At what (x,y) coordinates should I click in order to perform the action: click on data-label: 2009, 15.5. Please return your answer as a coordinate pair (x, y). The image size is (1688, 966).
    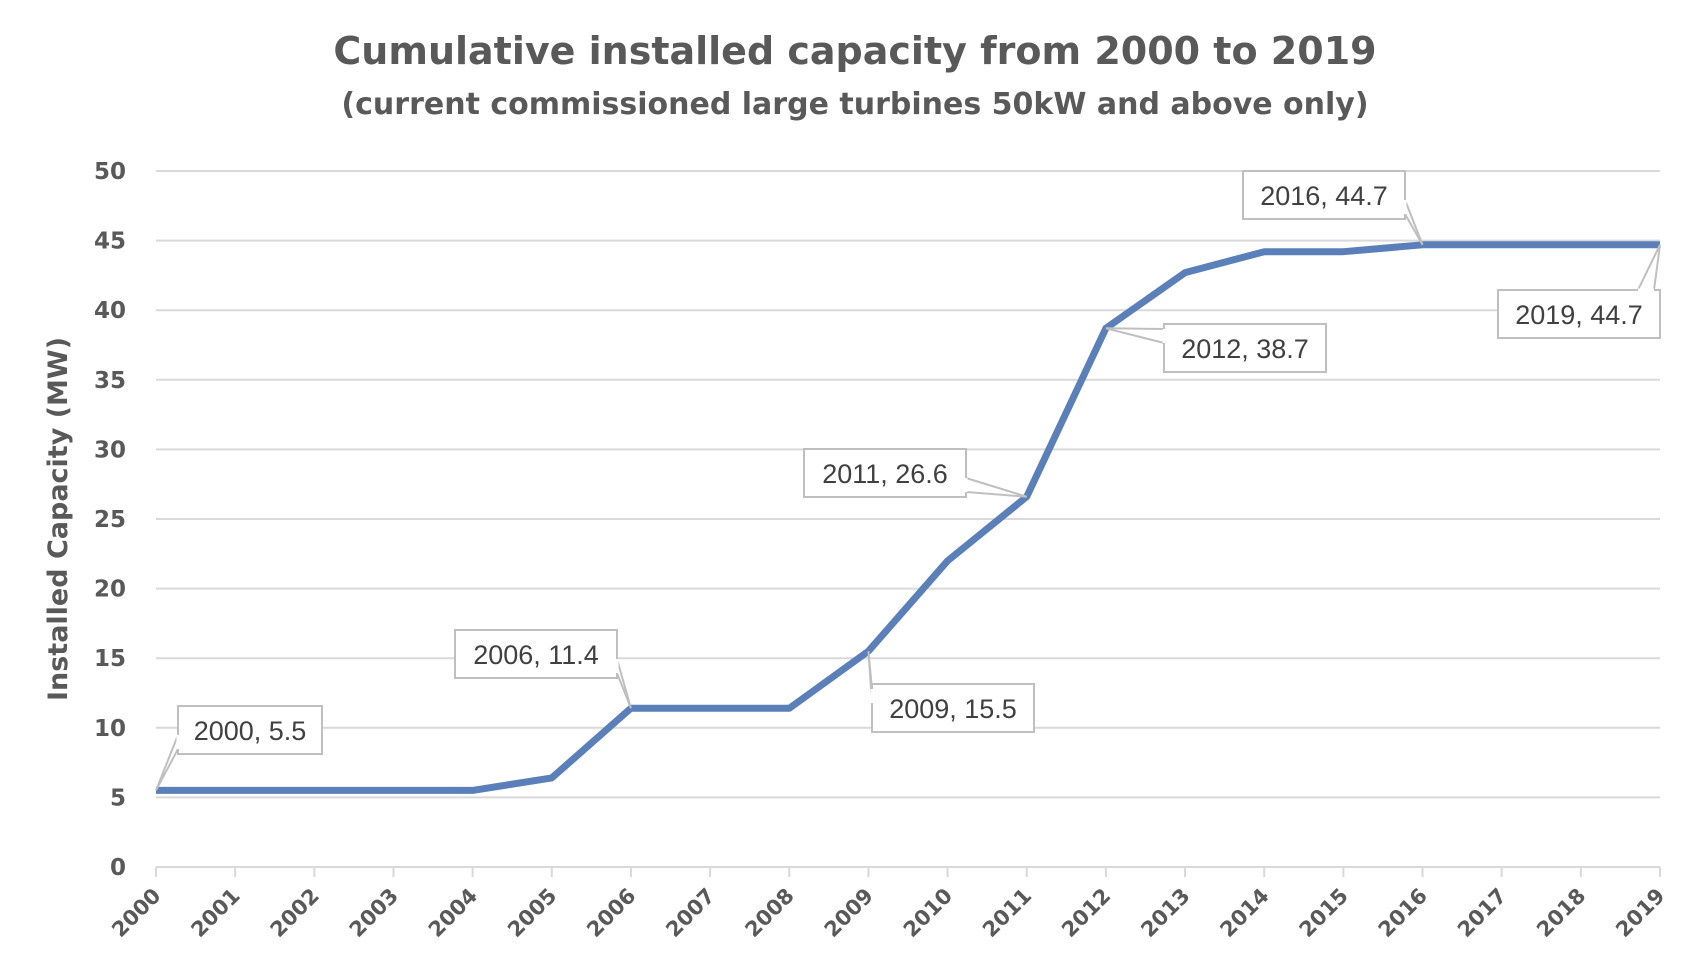
    Looking at the image, I should click on (953, 709).